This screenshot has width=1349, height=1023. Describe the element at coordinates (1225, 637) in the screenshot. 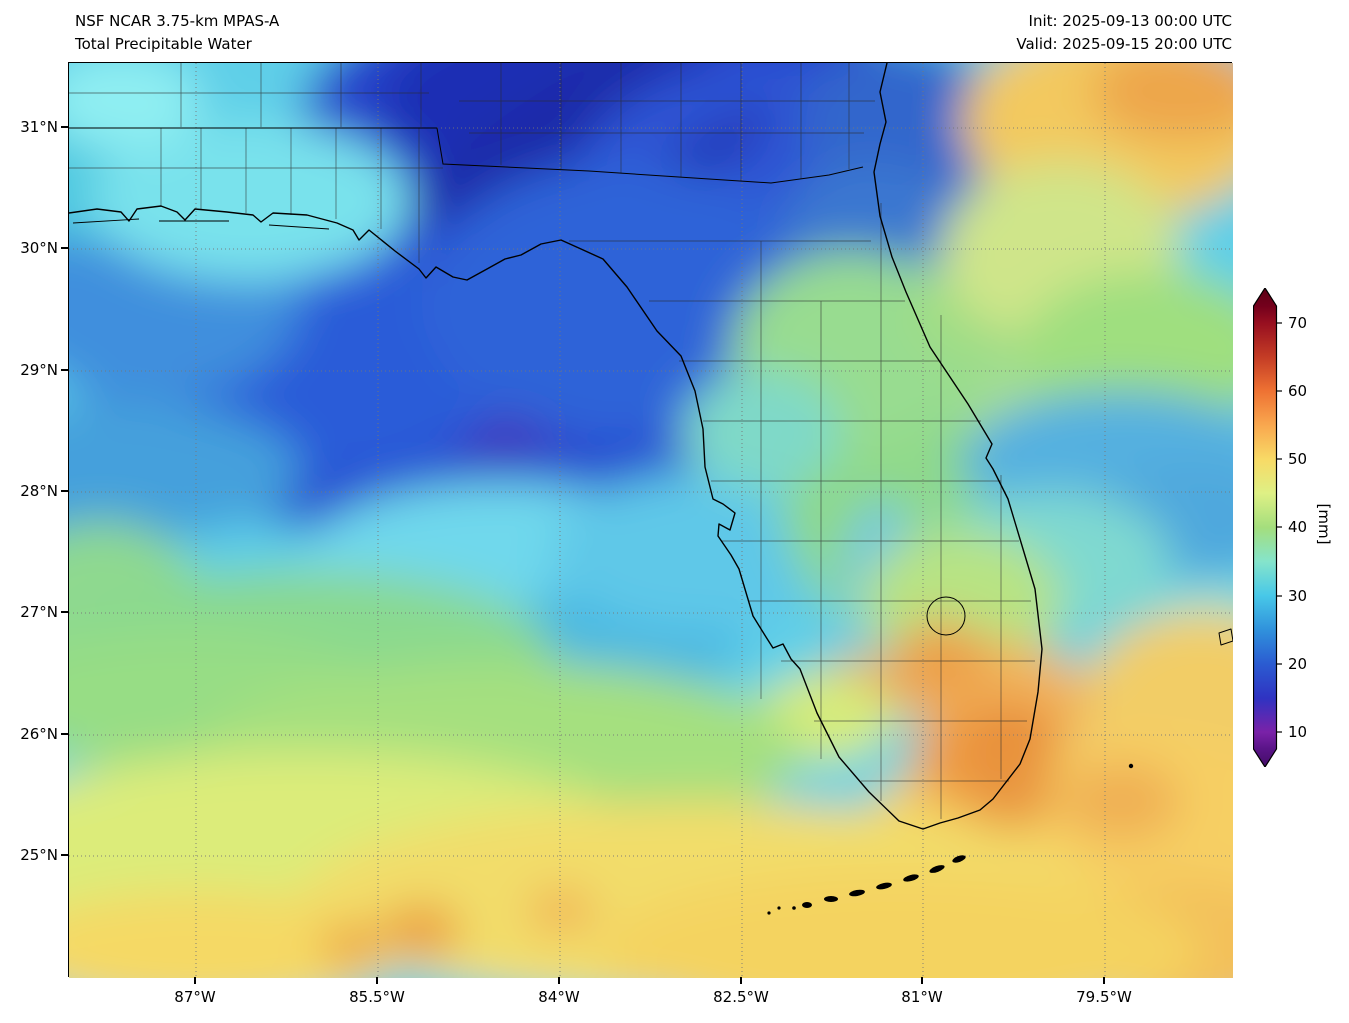

I see `small-island` at that location.